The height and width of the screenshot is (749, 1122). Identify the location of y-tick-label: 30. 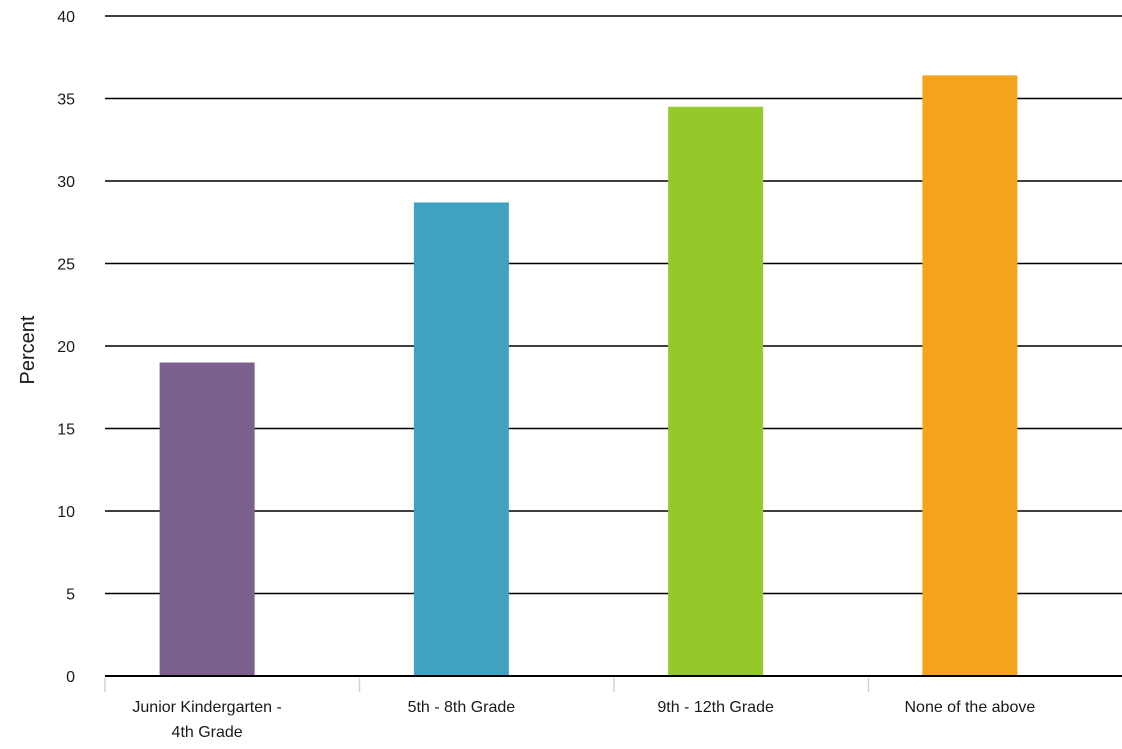
(66, 182).